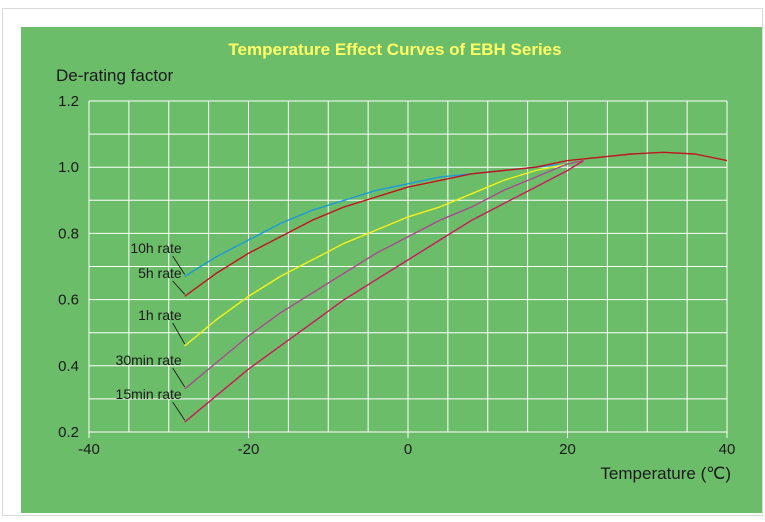  I want to click on series-label: 10h rate, so click(156, 248).